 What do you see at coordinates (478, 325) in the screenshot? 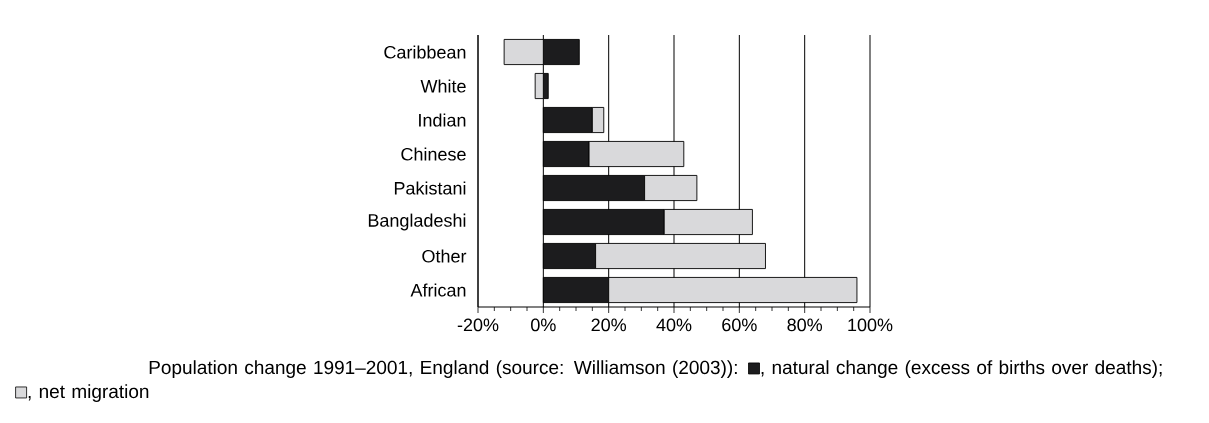
I see `x-tick-label: -20%` at bounding box center [478, 325].